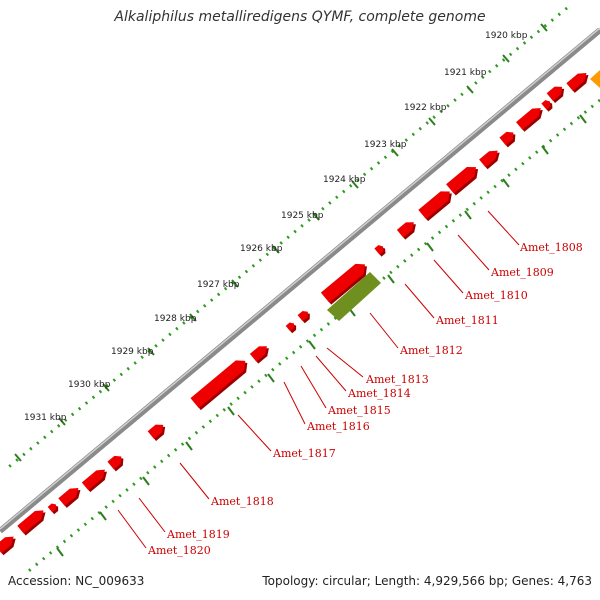  Describe the element at coordinates (496, 295) in the screenshot. I see `gene-label-amet-1810: Amet_1810` at that location.